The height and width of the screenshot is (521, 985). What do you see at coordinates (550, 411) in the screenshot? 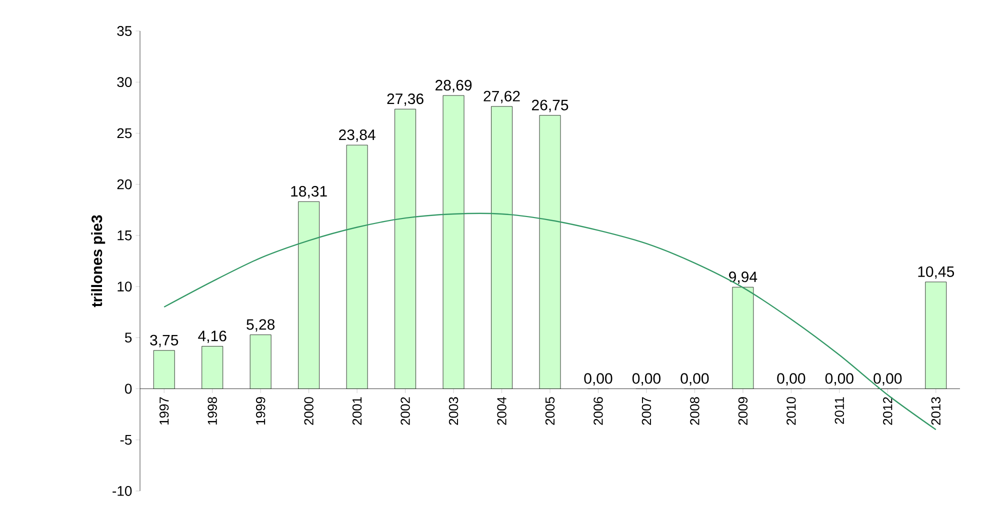
I see `x-tick-label: 2005` at bounding box center [550, 411].